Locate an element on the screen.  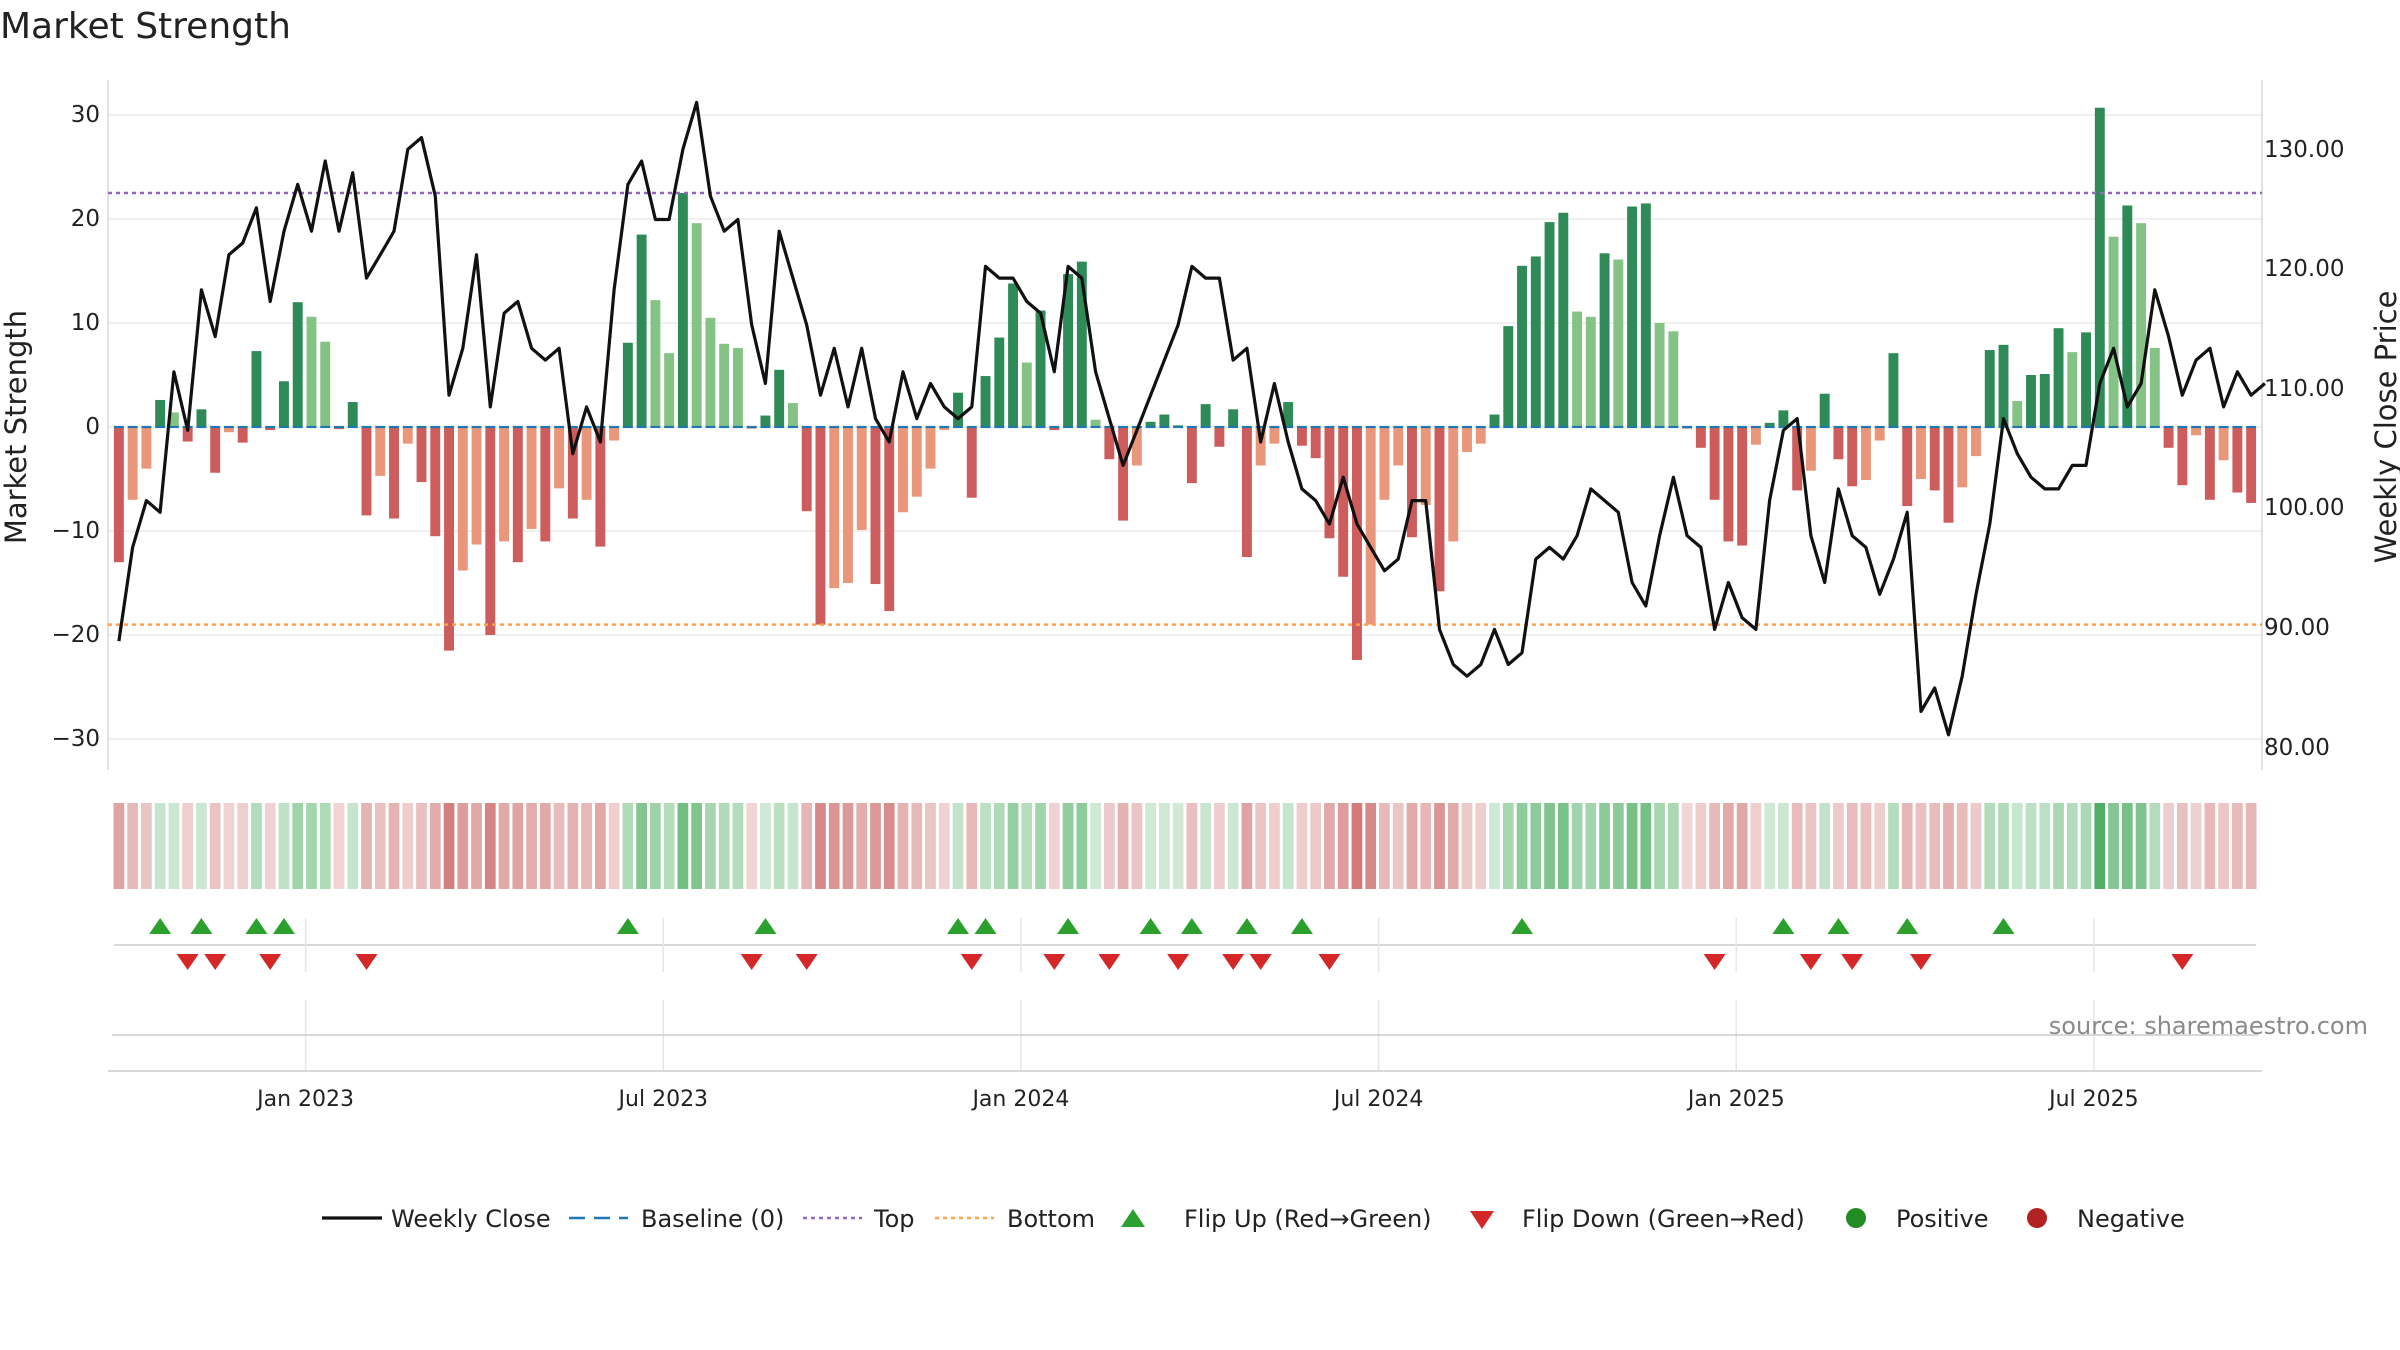
legend-flip-down-icon is located at coordinates (1482, 1220).